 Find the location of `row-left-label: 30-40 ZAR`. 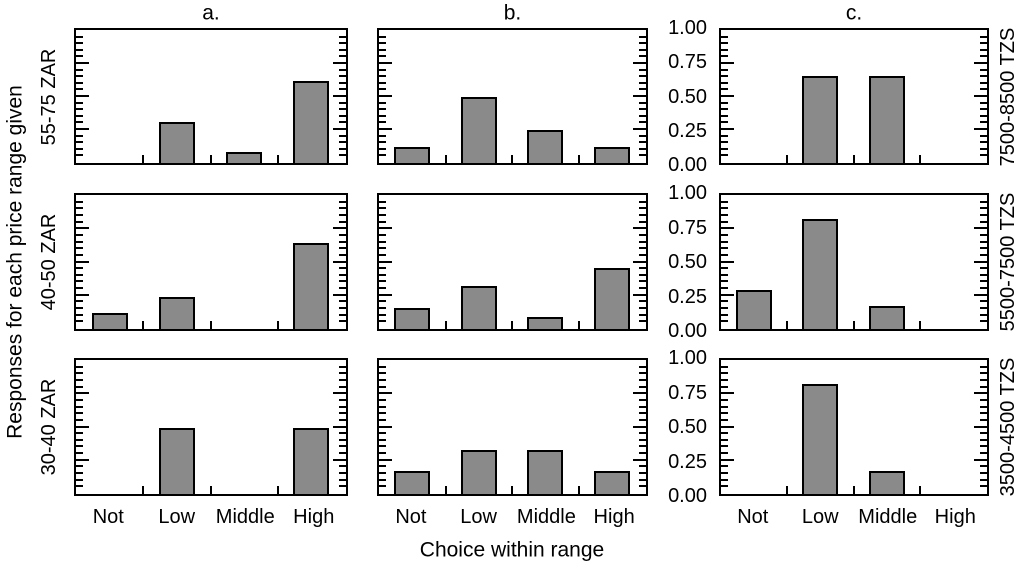

row-left-label: 30-40 ZAR is located at coordinates (49, 427).